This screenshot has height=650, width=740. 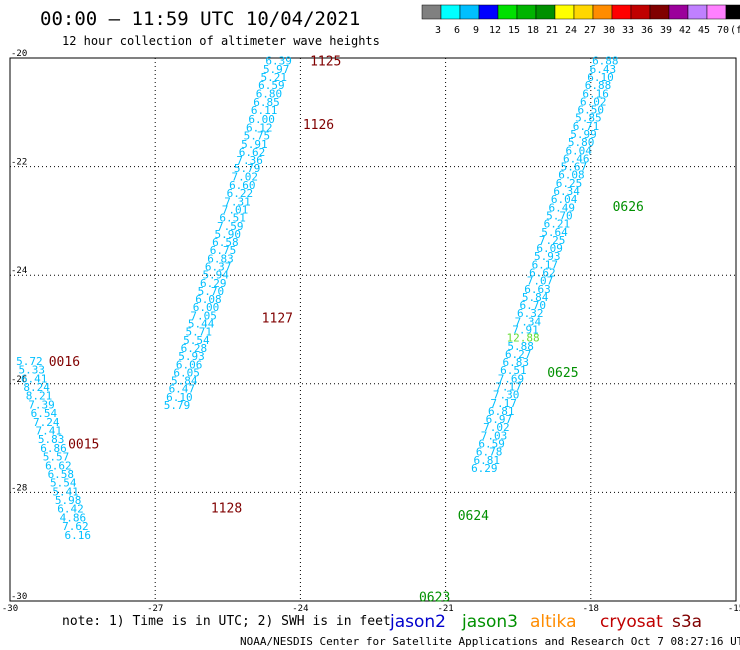 I want to click on pass-label: 0624, so click(x=473, y=516).